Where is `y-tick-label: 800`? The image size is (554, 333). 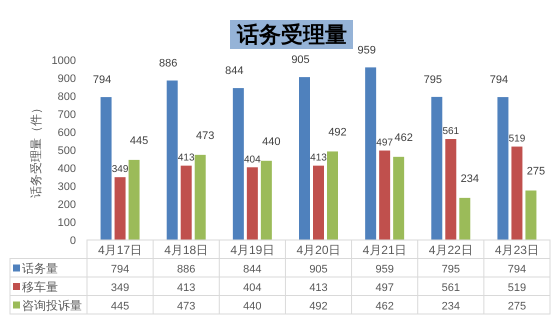
y-tick-label: 800 is located at coordinates (67, 97).